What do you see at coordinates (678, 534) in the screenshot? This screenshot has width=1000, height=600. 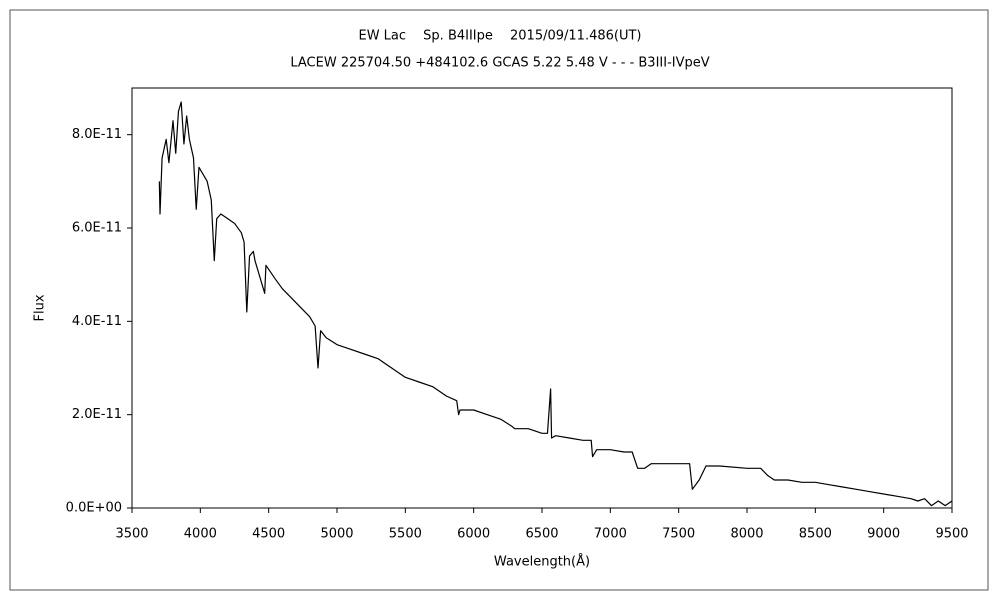 I see `x-tick-label: 7500` at bounding box center [678, 534].